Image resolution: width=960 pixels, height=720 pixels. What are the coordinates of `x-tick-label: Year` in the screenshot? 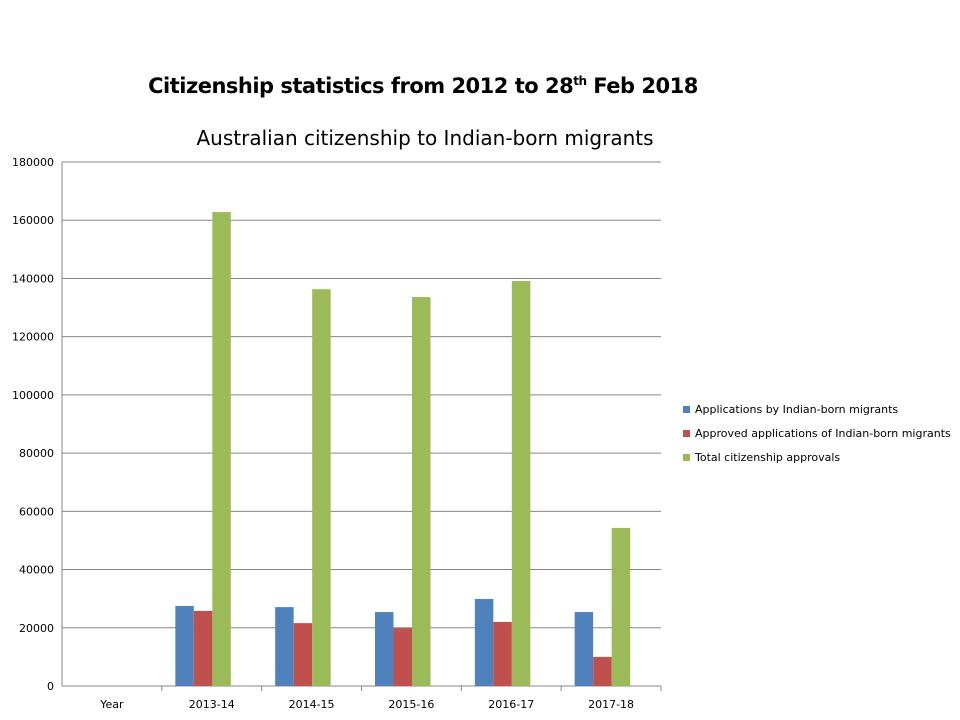 It's located at (111, 704).